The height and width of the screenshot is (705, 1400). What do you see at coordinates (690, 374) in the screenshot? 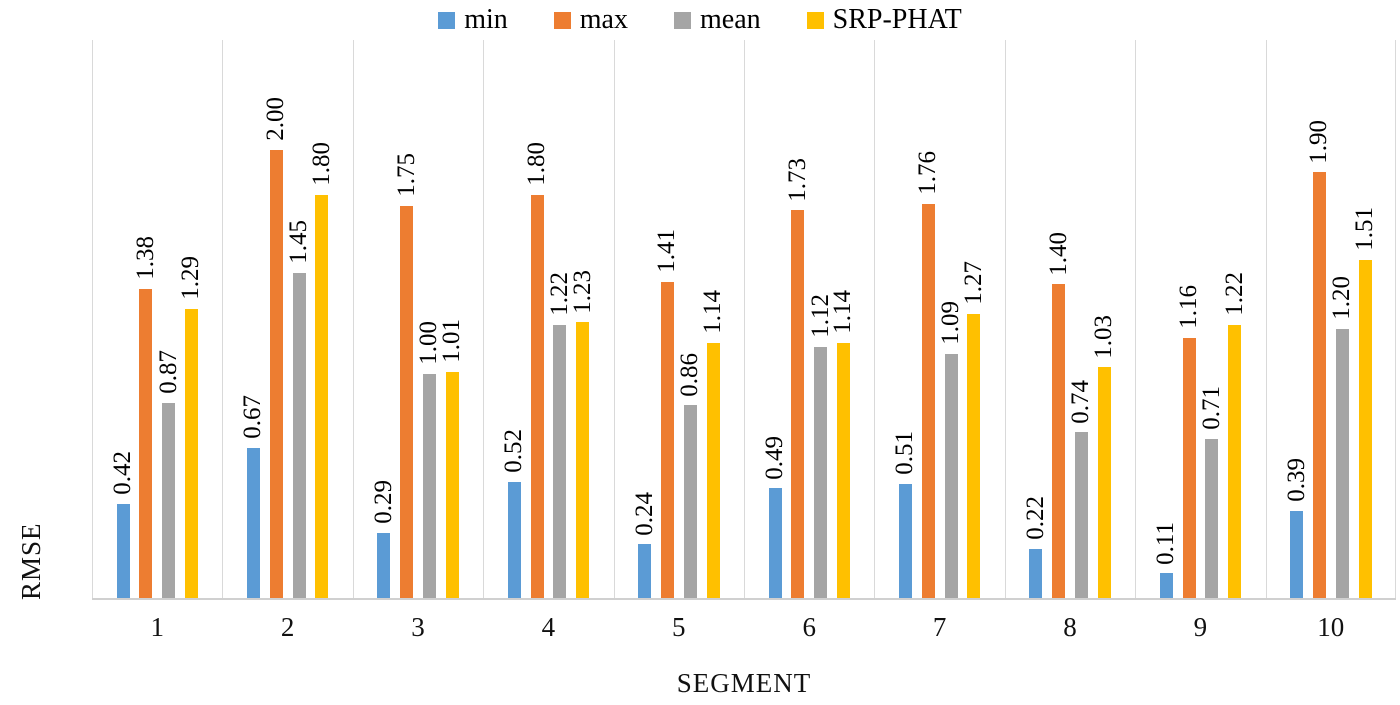
I see `bar-value-label: 0.86` at bounding box center [690, 374].